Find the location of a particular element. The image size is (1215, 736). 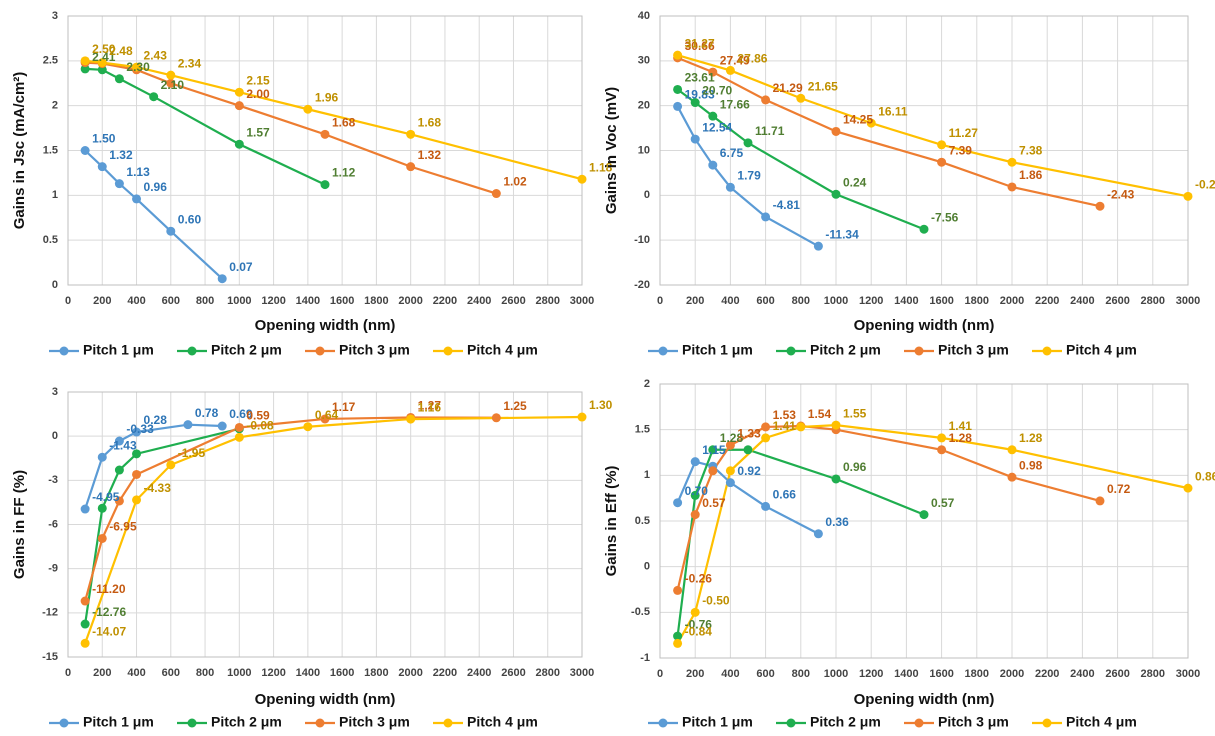

data-label: -1.43 is located at coordinates (123, 445).